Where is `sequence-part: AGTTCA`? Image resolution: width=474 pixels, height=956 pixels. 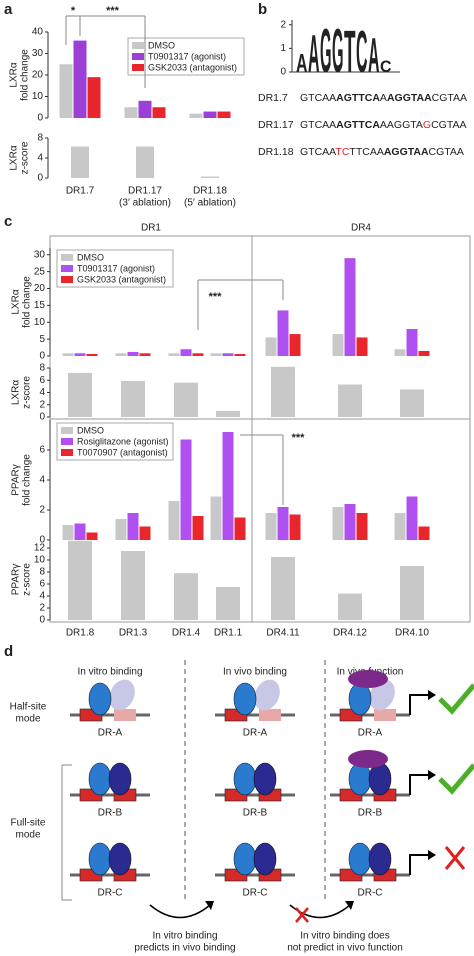 sequence-part: AGTTCA is located at coordinates (358, 98).